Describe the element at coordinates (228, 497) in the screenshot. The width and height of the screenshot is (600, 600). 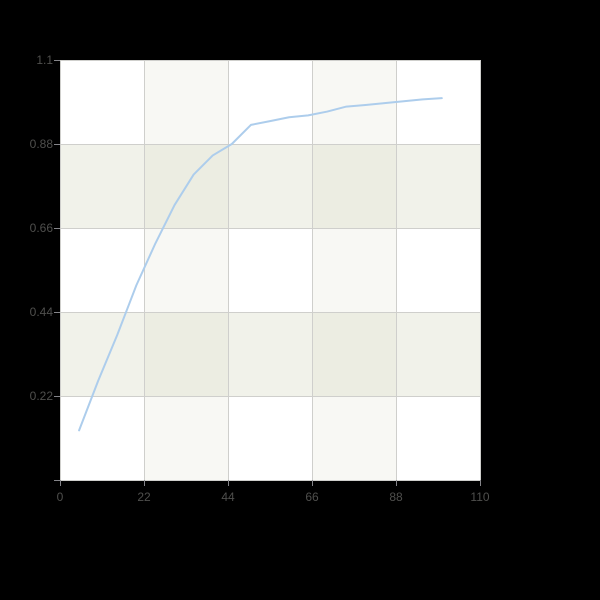
I see `x-tick-label: 44` at that location.